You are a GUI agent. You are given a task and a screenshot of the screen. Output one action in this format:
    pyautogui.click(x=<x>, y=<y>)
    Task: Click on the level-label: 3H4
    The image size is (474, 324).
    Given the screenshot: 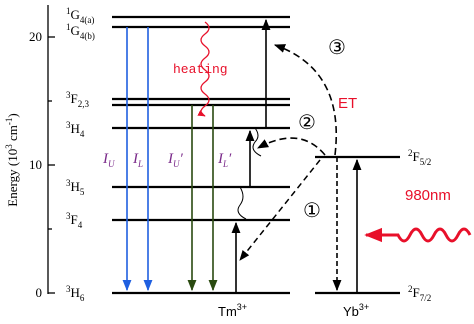 What is the action you would take?
    pyautogui.click(x=75, y=129)
    